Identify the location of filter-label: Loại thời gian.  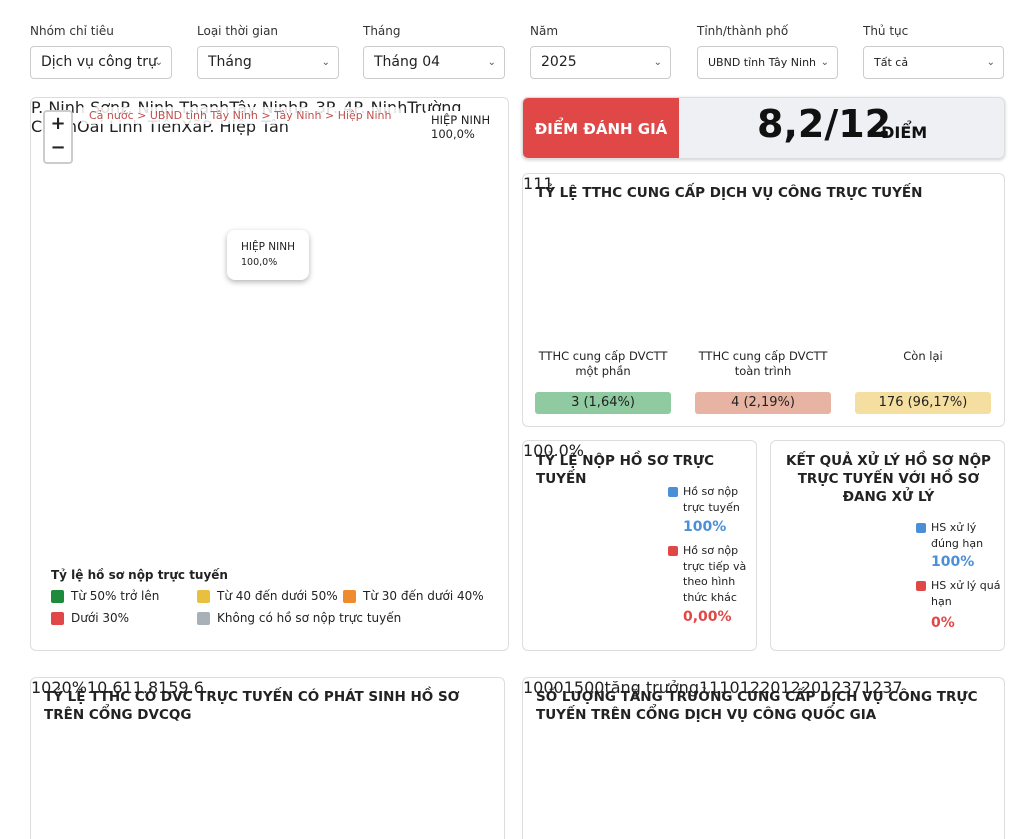
(238, 31).